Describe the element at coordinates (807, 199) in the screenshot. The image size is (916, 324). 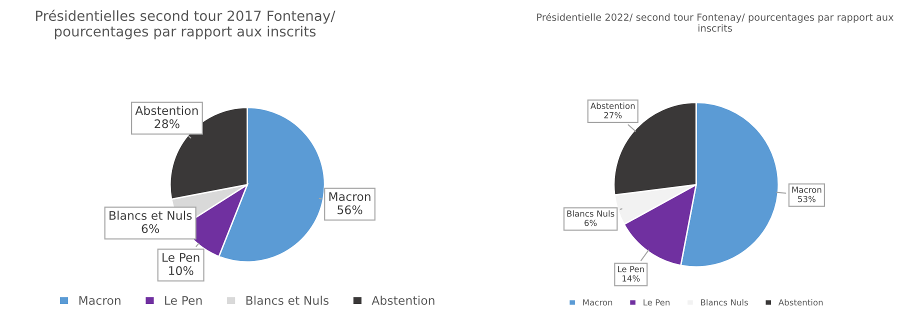
I see `data-label: 53%` at that location.